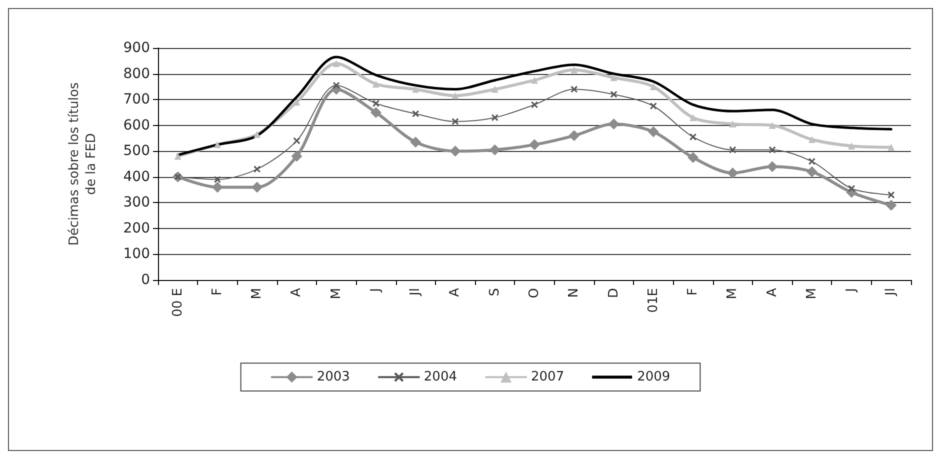 The image size is (941, 459). I want to click on y-tick-label: 0, so click(145, 280).